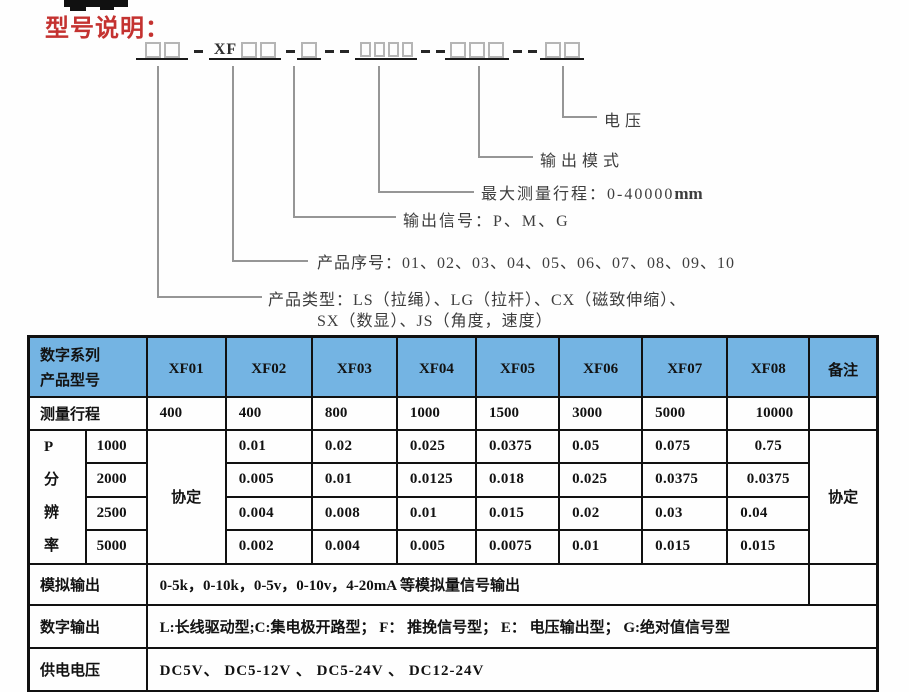  Describe the element at coordinates (685, 446) in the screenshot. I see `res-1000-xf07: 0.075` at that location.